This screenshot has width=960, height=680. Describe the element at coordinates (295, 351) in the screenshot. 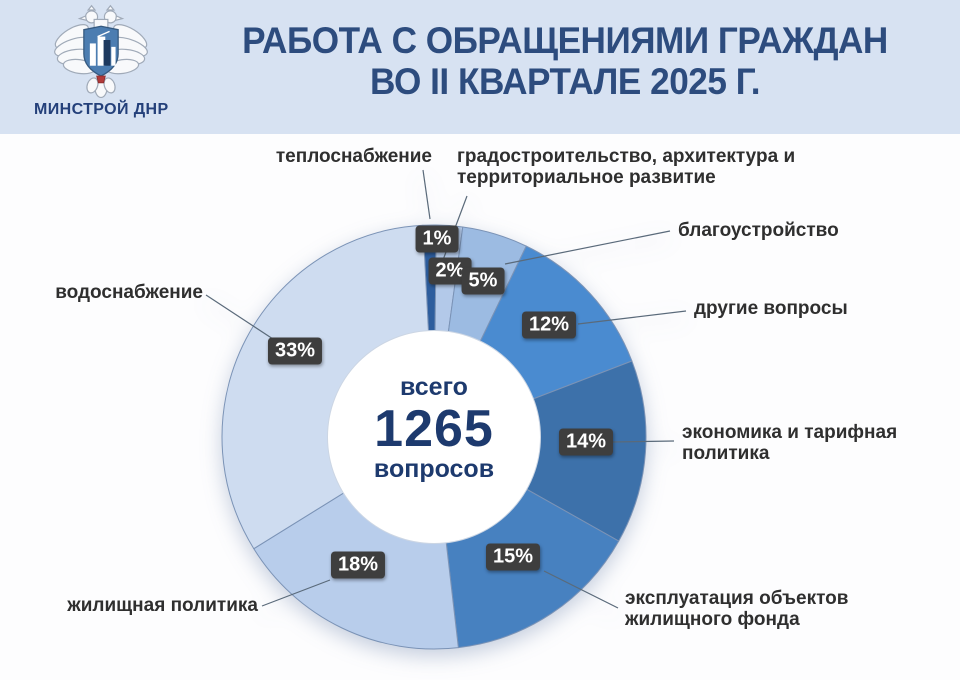

I see `percent-badge-7: 33%` at that location.